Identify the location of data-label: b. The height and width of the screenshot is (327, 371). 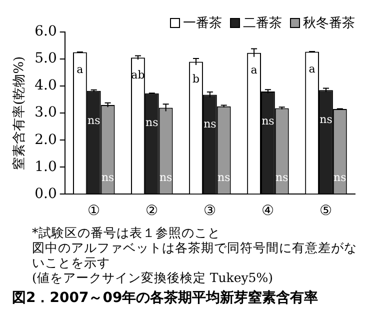
(196, 79).